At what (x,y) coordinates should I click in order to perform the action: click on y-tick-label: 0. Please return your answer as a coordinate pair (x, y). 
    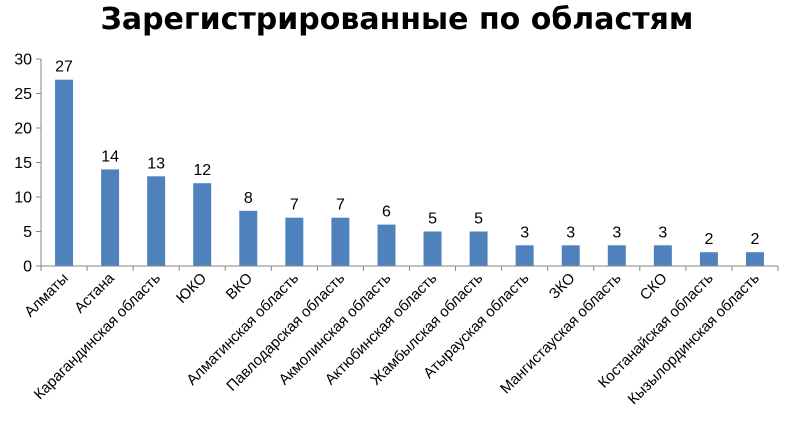
    Looking at the image, I should click on (27, 267).